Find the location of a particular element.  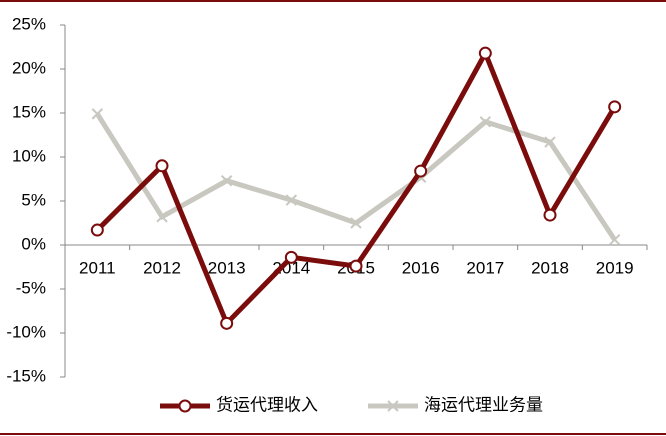

x-tick-label: 2016 is located at coordinates (421, 267).